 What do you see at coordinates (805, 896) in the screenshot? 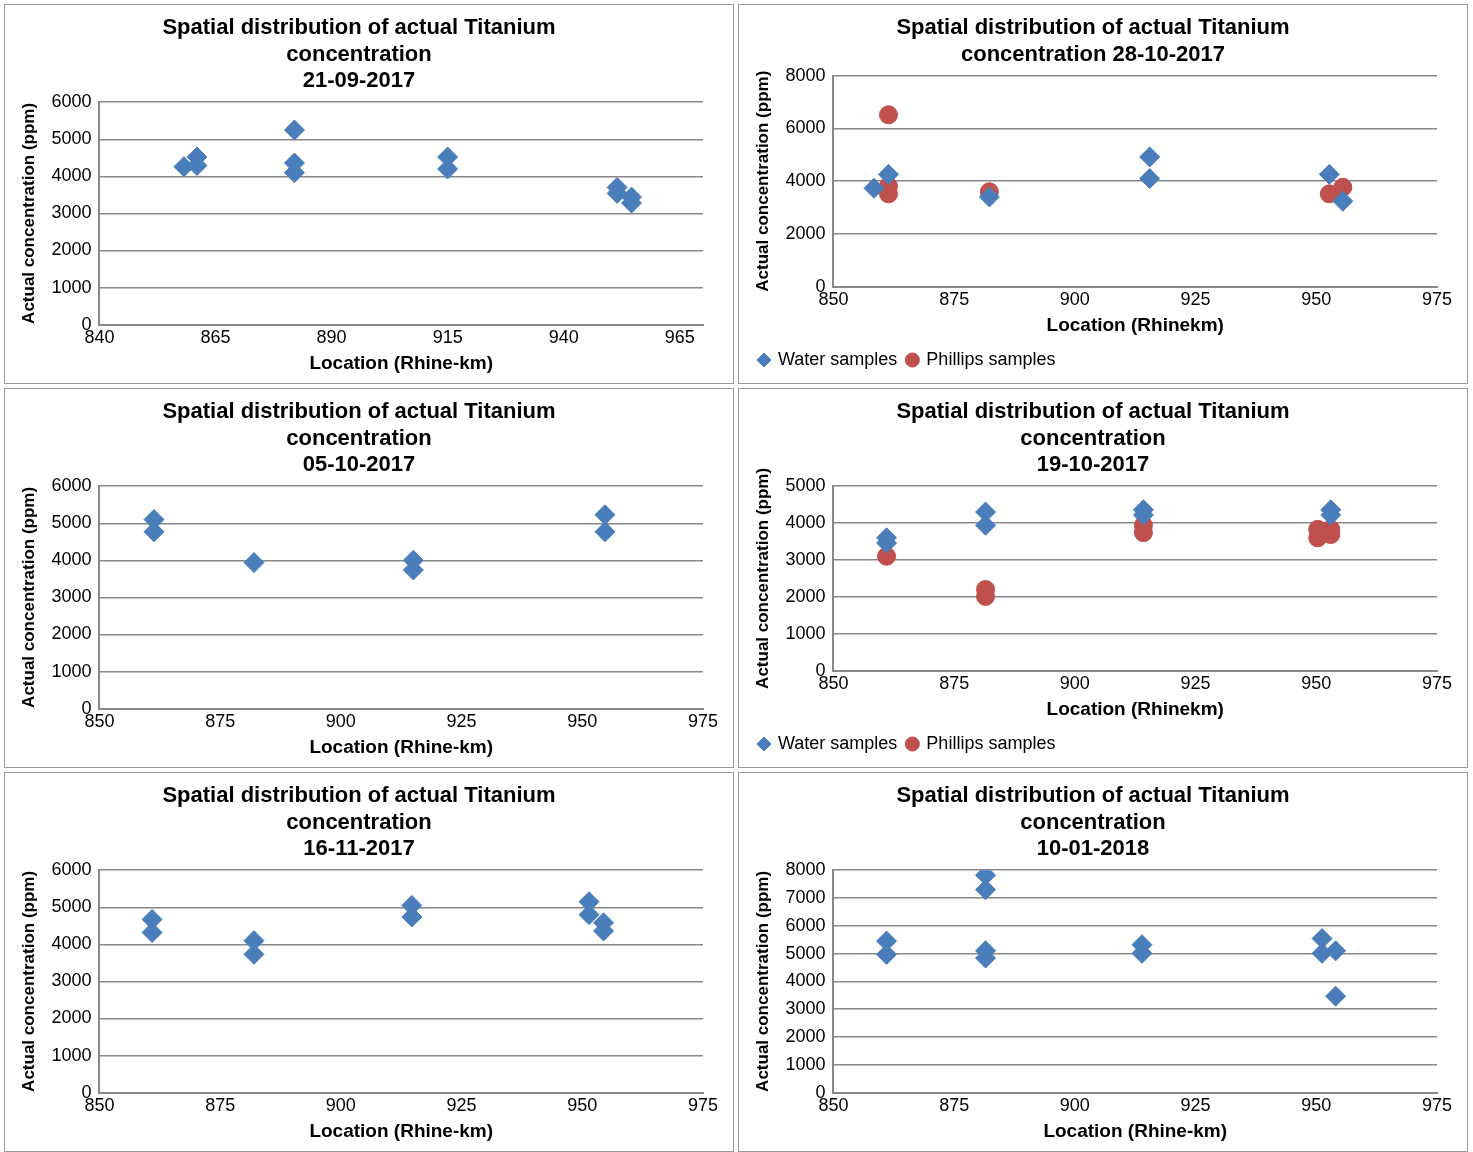
I see `y-tick-label: 7000` at bounding box center [805, 896].